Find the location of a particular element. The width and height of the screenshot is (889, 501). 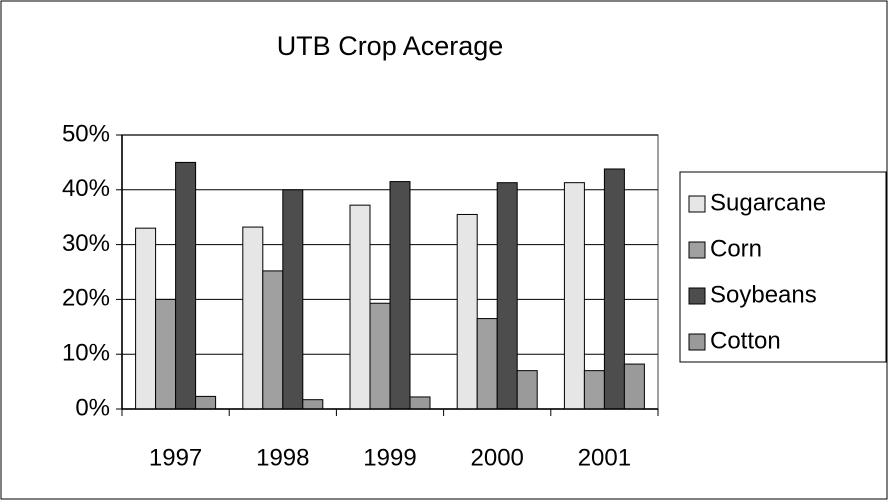

legend-label: Sugarcane is located at coordinates (768, 202).